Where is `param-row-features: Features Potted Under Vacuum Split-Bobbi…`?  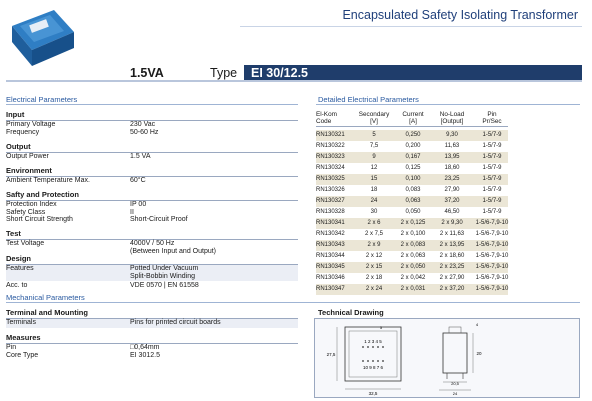
param-row-features: Features Potted Under Vacuum Split-Bobbi… is located at coordinates (152, 273).